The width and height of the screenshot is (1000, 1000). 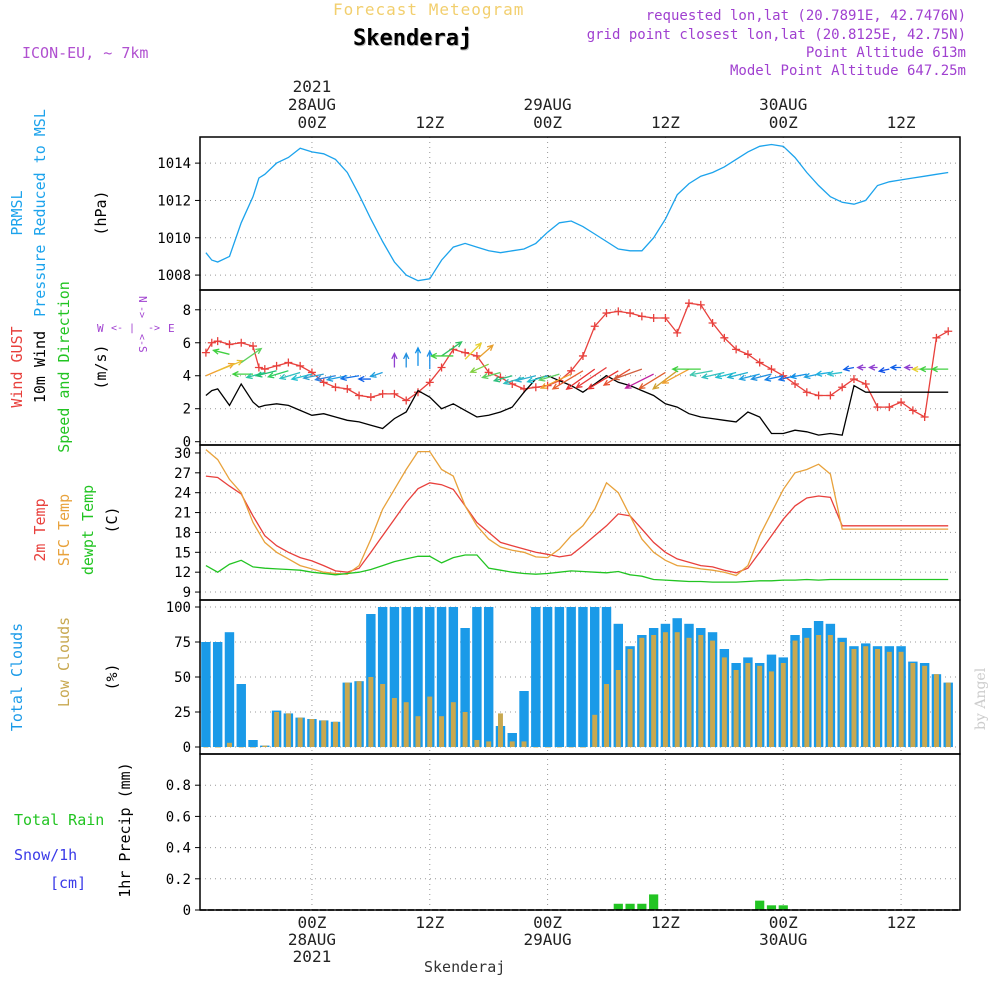 What do you see at coordinates (783, 122) in the screenshot?
I see `top-time-label: 00Z` at bounding box center [783, 122].